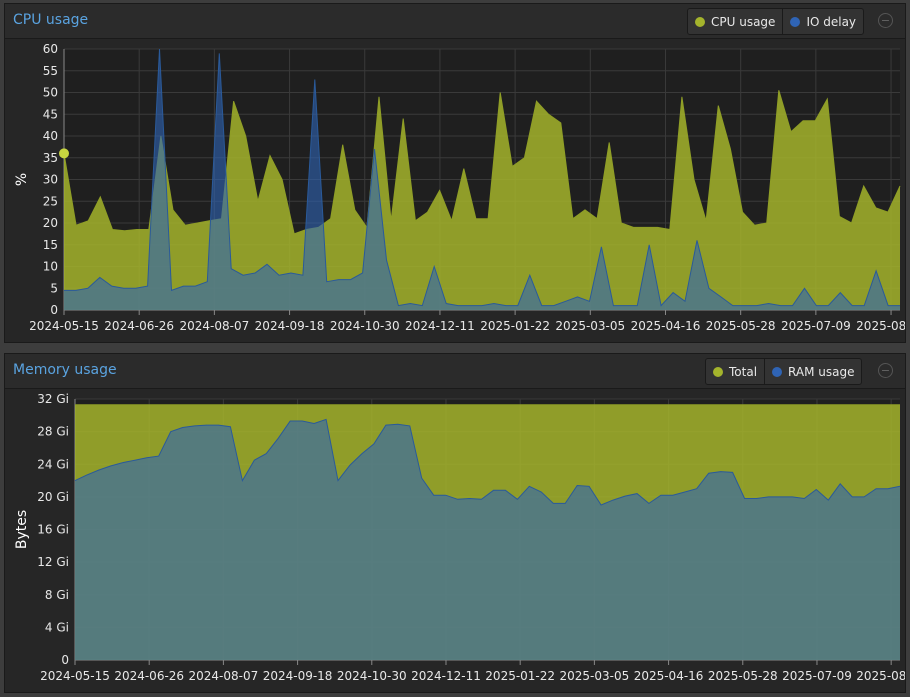 The image size is (910, 697). What do you see at coordinates (64, 153) in the screenshot?
I see `cpu-hover-point-marker` at bounding box center [64, 153].